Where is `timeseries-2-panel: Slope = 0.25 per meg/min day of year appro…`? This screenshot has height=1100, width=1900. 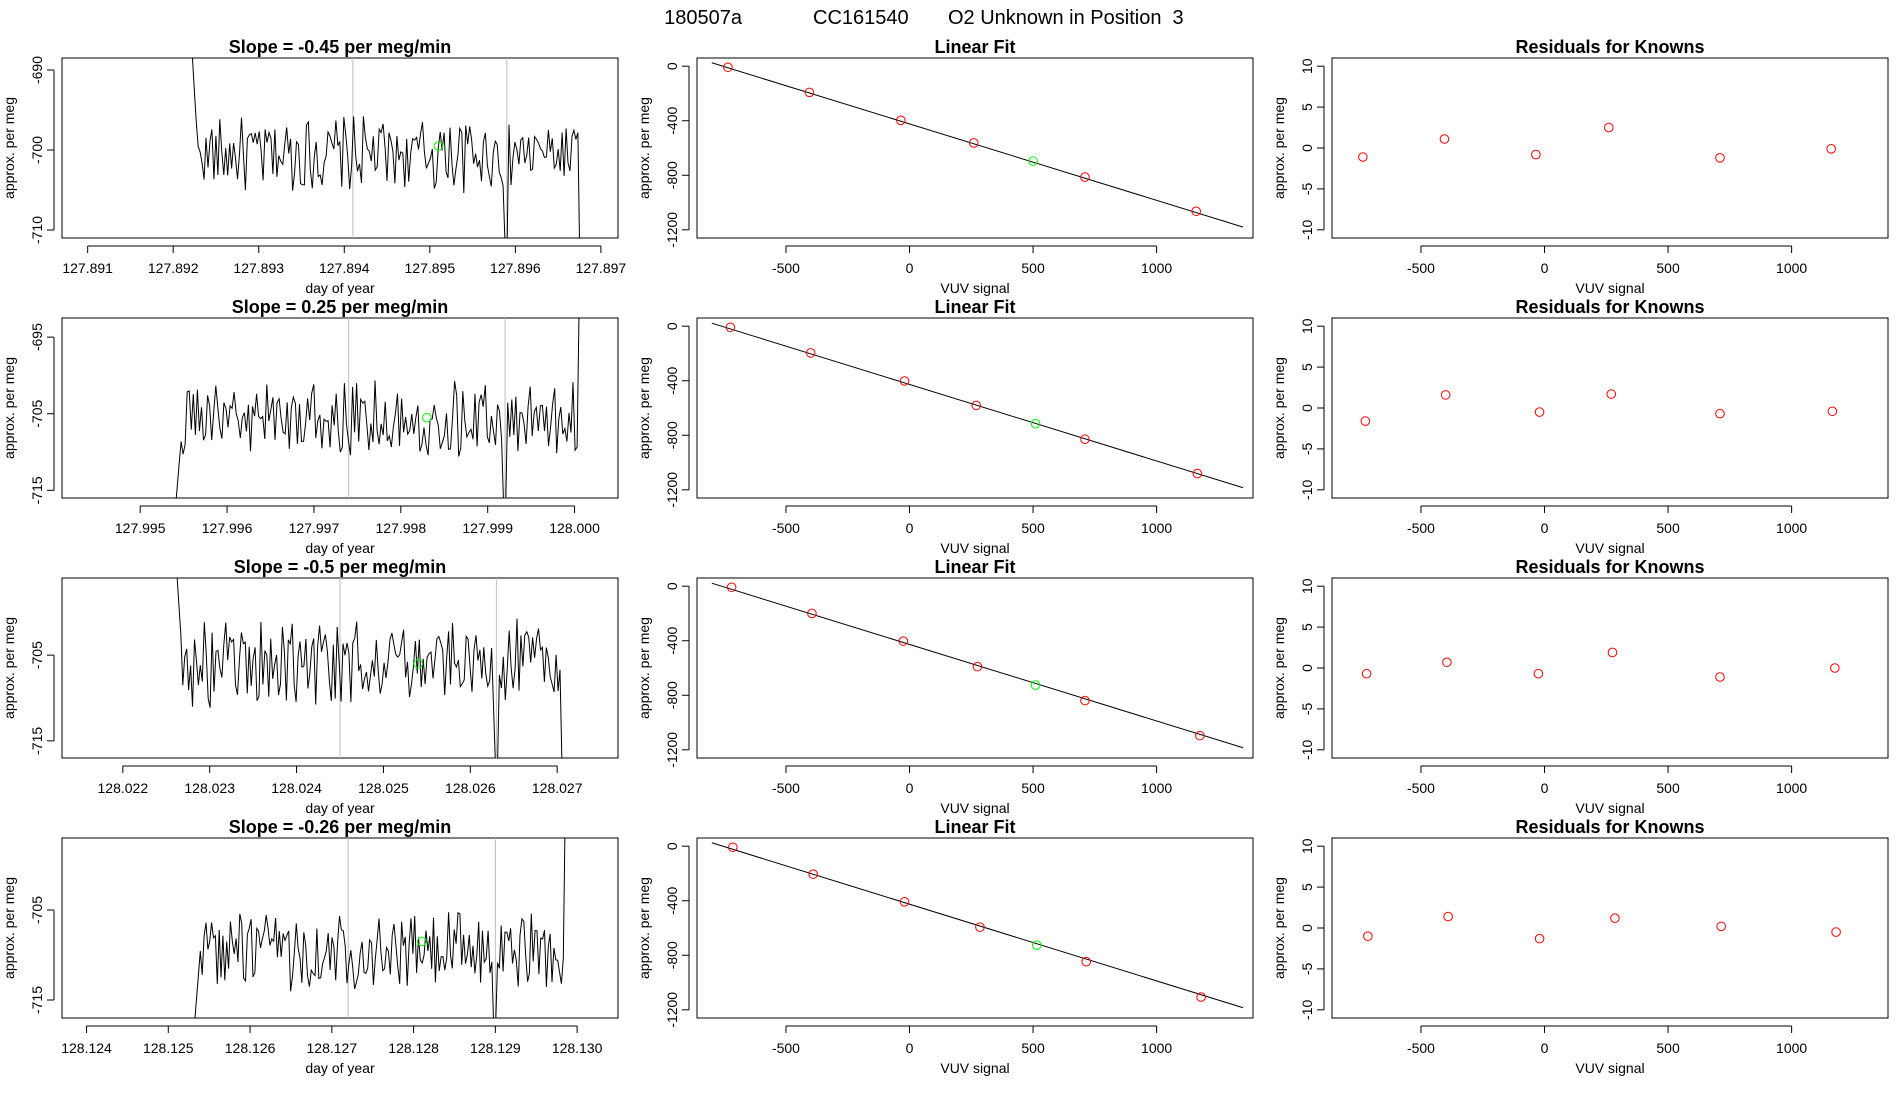 timeseries-2-panel: Slope = 0.25 per meg/min day of year appro… is located at coordinates (310, 426).